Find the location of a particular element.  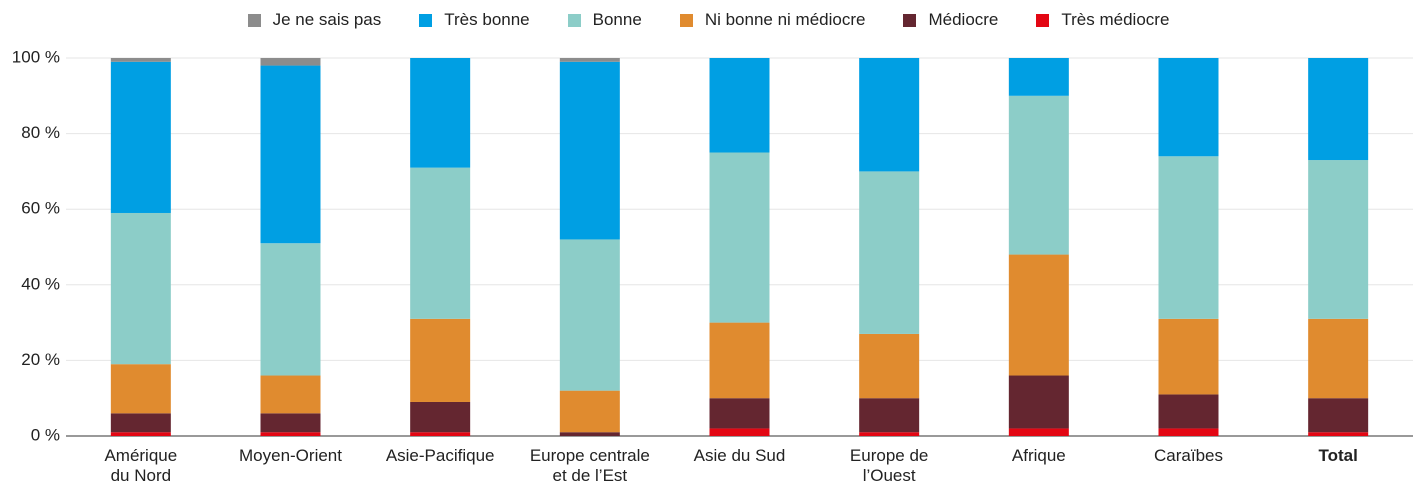

legend-item: Je ne sais pas is located at coordinates (314, 20).